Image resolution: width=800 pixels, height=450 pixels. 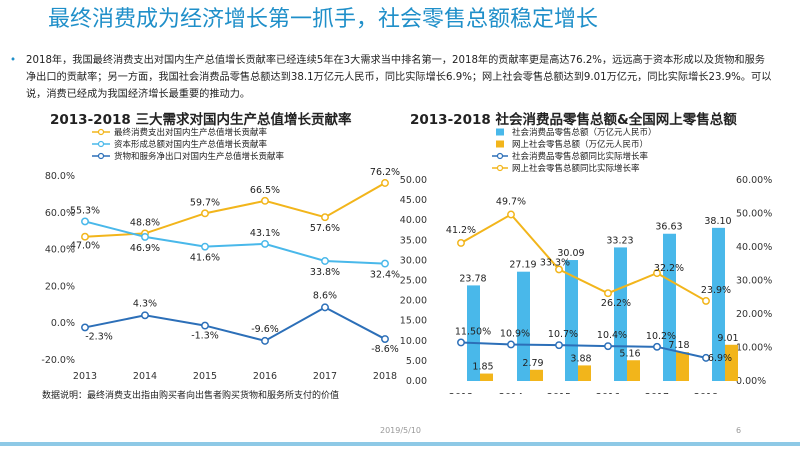 What do you see at coordinates (385, 275) in the screenshot?
I see `data-label: 32.4%` at bounding box center [385, 275].